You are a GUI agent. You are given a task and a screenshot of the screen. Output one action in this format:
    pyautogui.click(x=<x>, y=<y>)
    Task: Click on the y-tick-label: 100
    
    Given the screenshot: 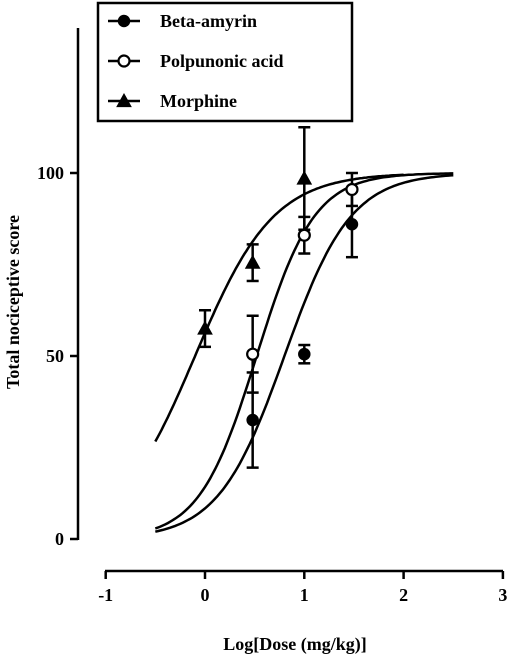 What is the action you would take?
    pyautogui.click(x=50, y=173)
    